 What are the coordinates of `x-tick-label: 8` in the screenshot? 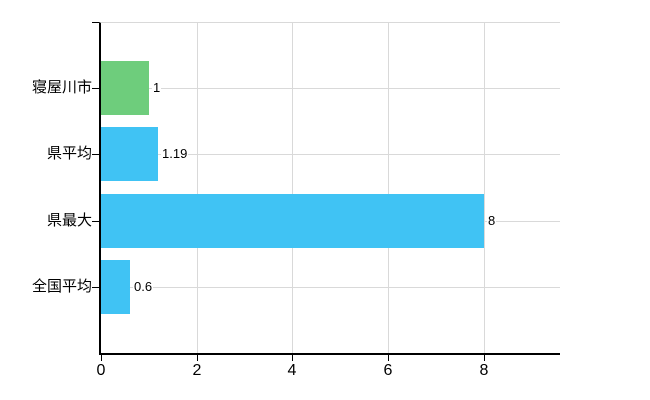 It's located at (484, 370).